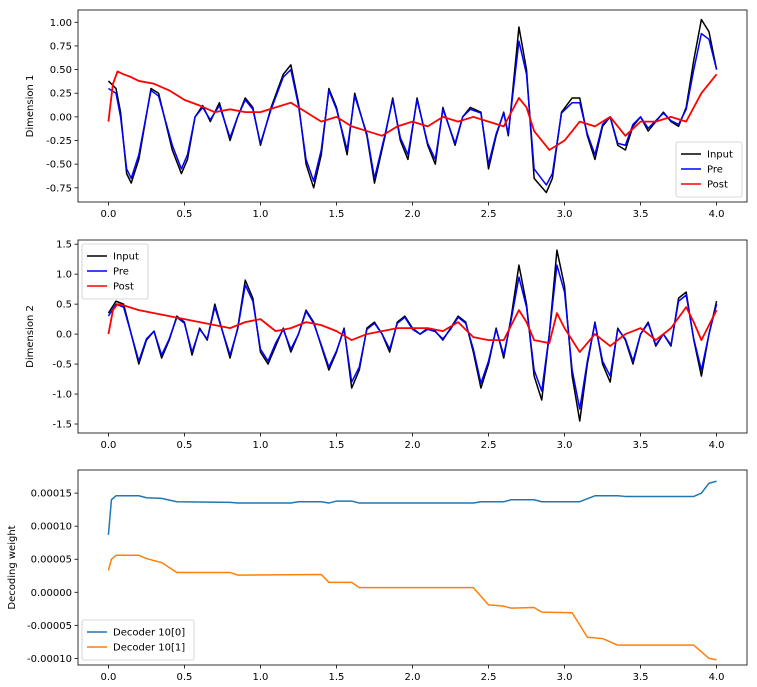 This screenshot has width=757, height=687. What do you see at coordinates (61, 70) in the screenshot?
I see `y-tick-label: 0.50` at bounding box center [61, 70].